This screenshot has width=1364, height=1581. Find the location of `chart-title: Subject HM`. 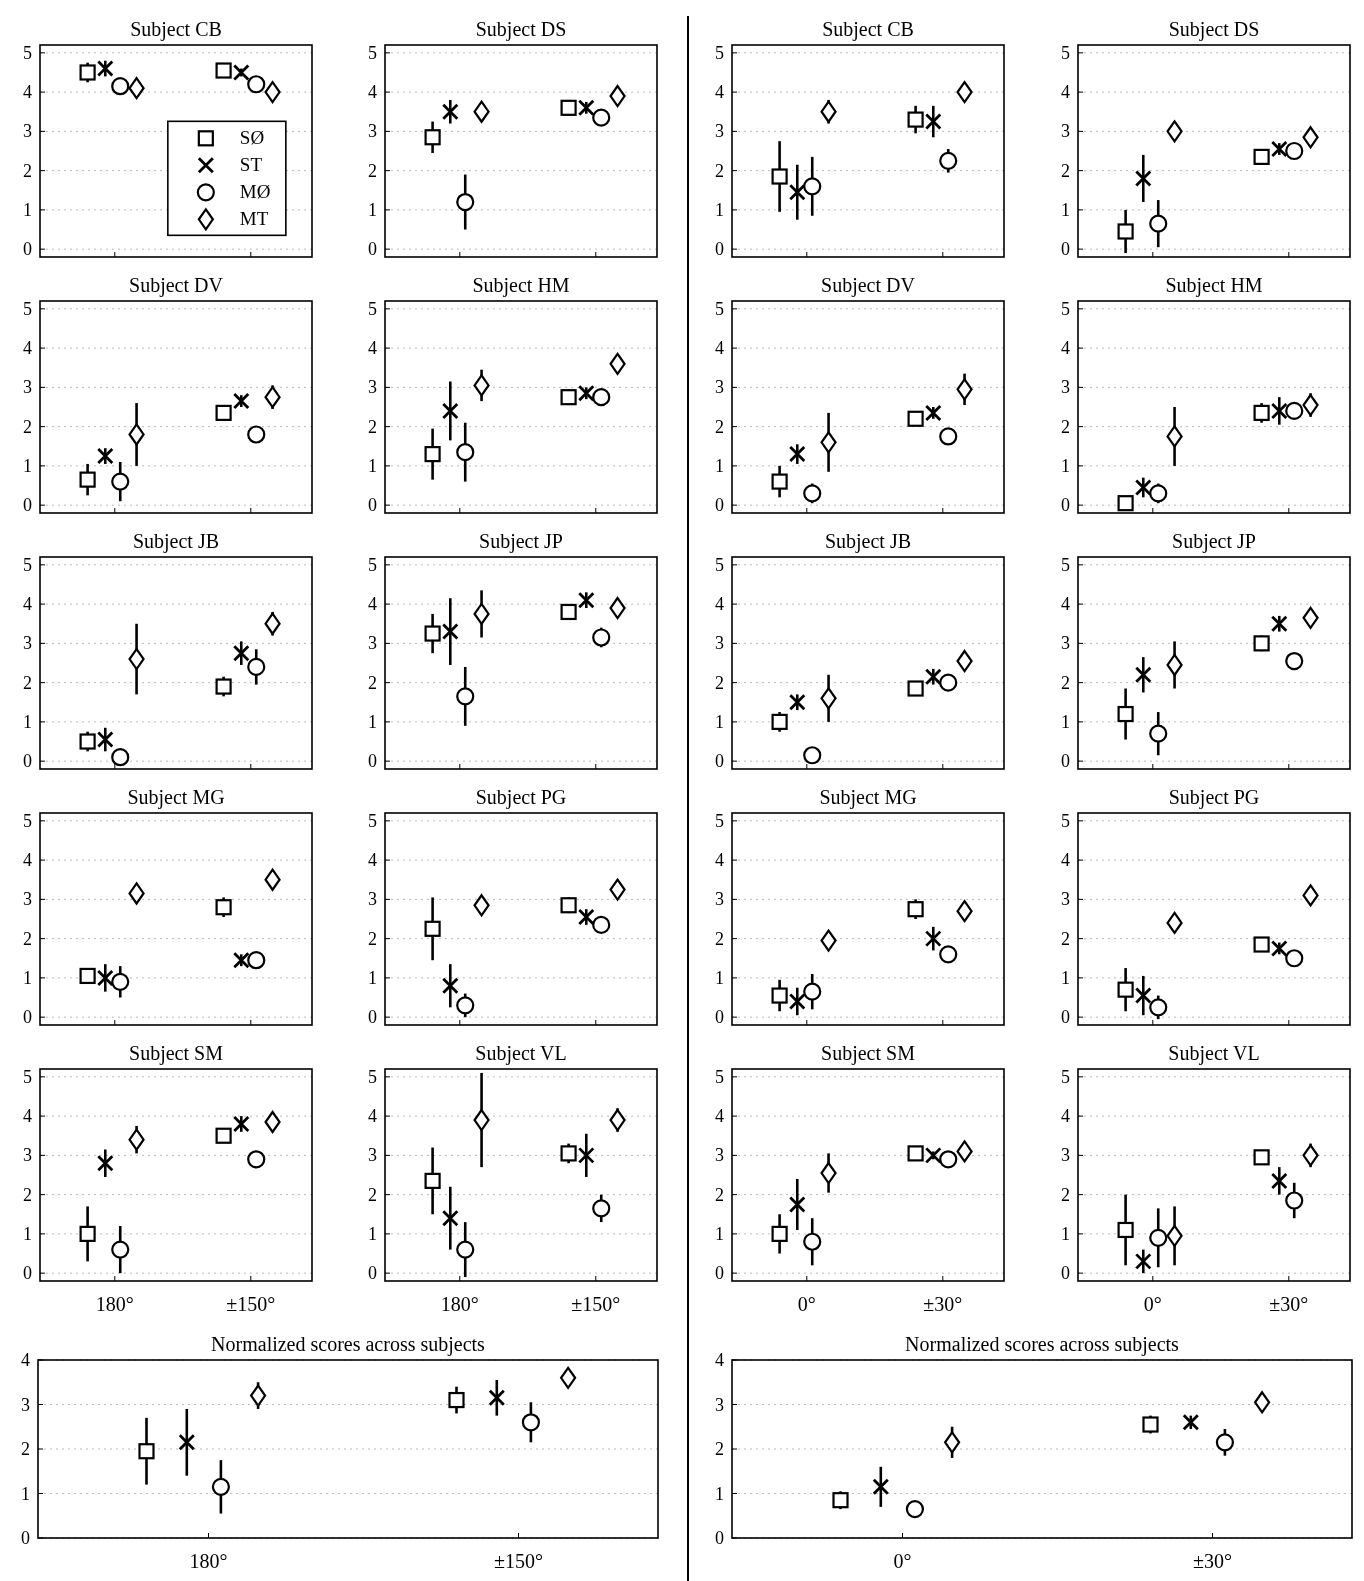

chart-title: Subject HM is located at coordinates (521, 285).